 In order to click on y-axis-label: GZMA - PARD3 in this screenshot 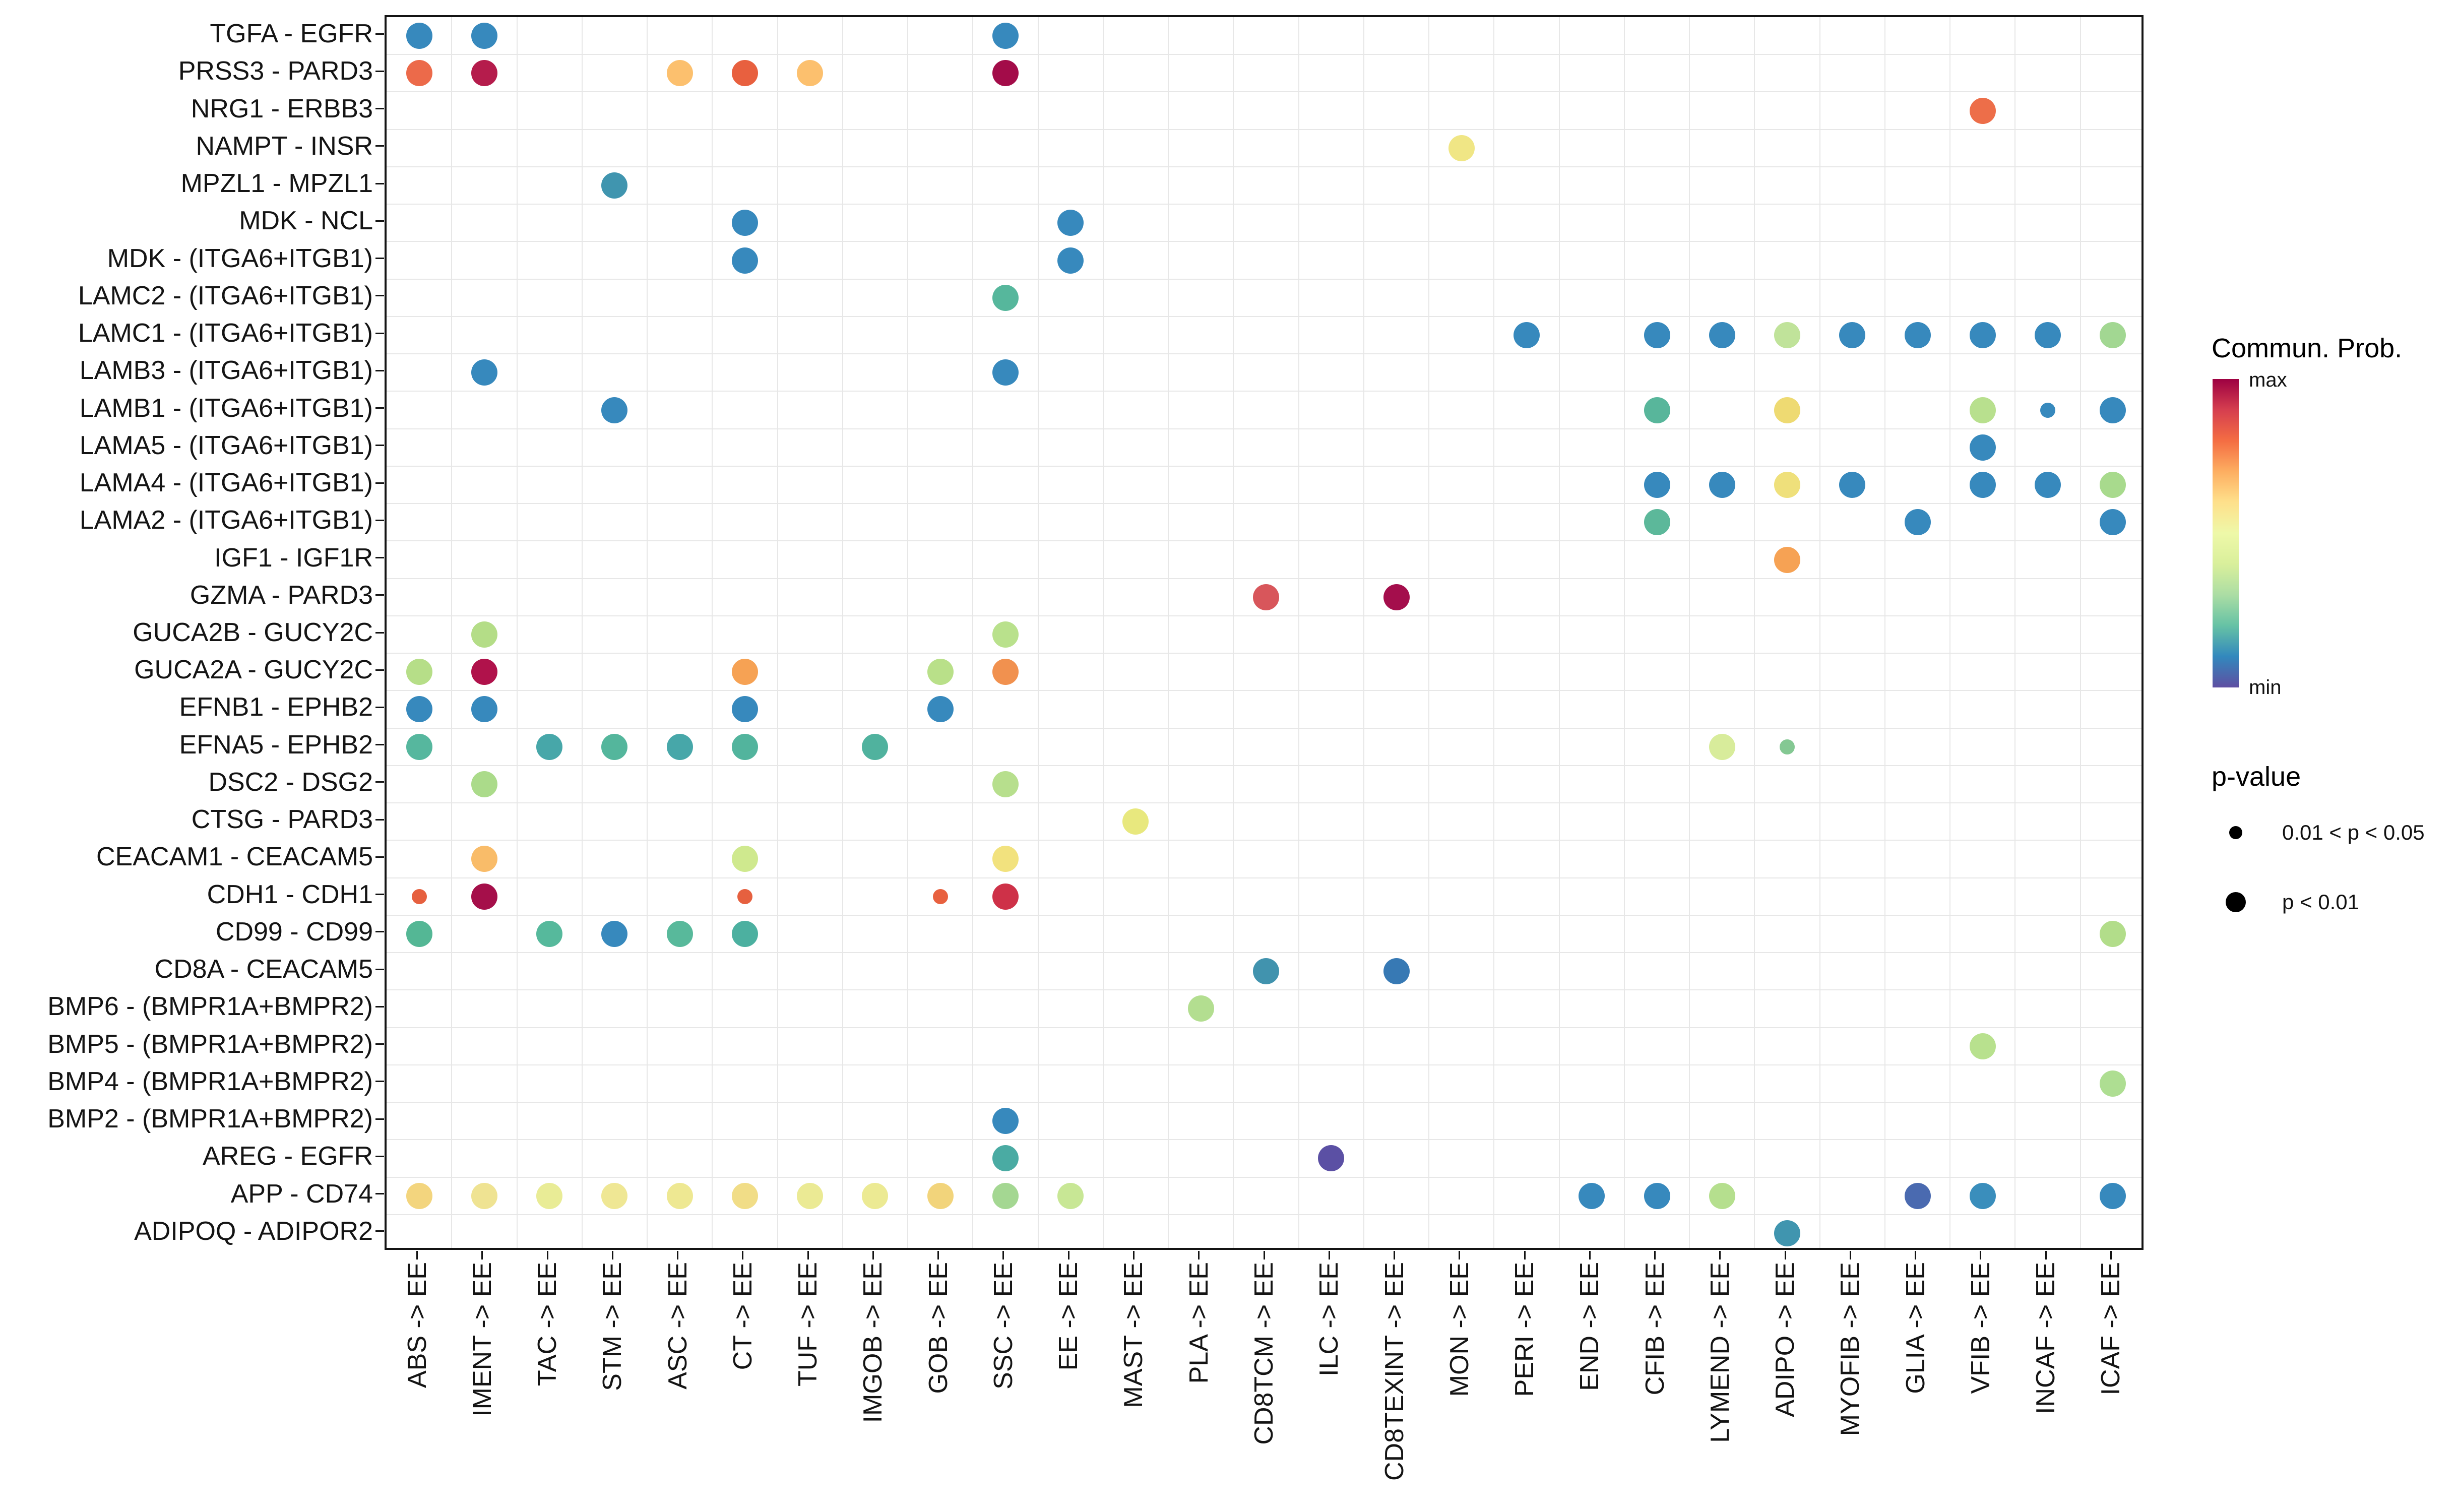, I will do `click(281, 595)`.